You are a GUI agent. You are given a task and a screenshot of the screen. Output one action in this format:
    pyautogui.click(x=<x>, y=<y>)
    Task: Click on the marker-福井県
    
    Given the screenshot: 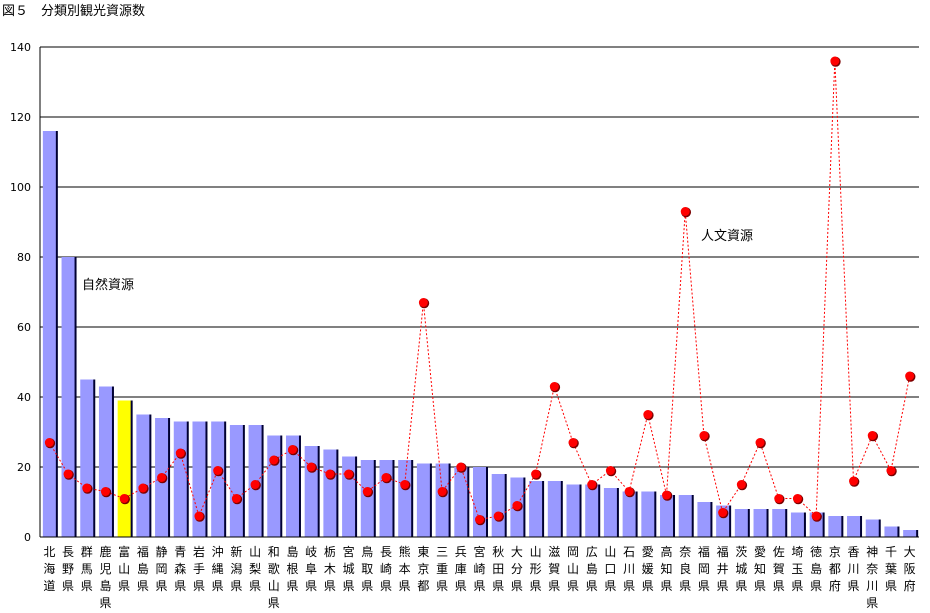 What is the action you would take?
    pyautogui.click(x=723, y=512)
    